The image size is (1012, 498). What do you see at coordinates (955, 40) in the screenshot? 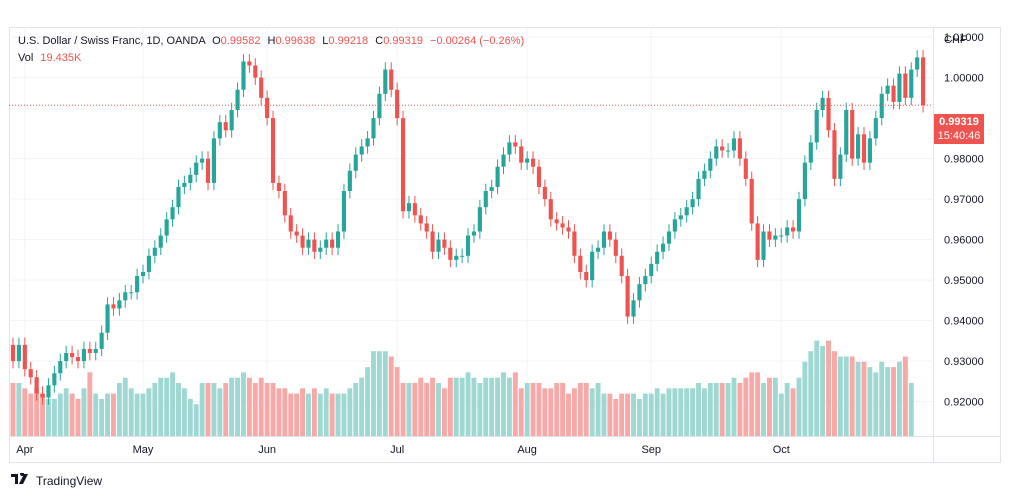
I see `currency-label: CHF` at bounding box center [955, 40].